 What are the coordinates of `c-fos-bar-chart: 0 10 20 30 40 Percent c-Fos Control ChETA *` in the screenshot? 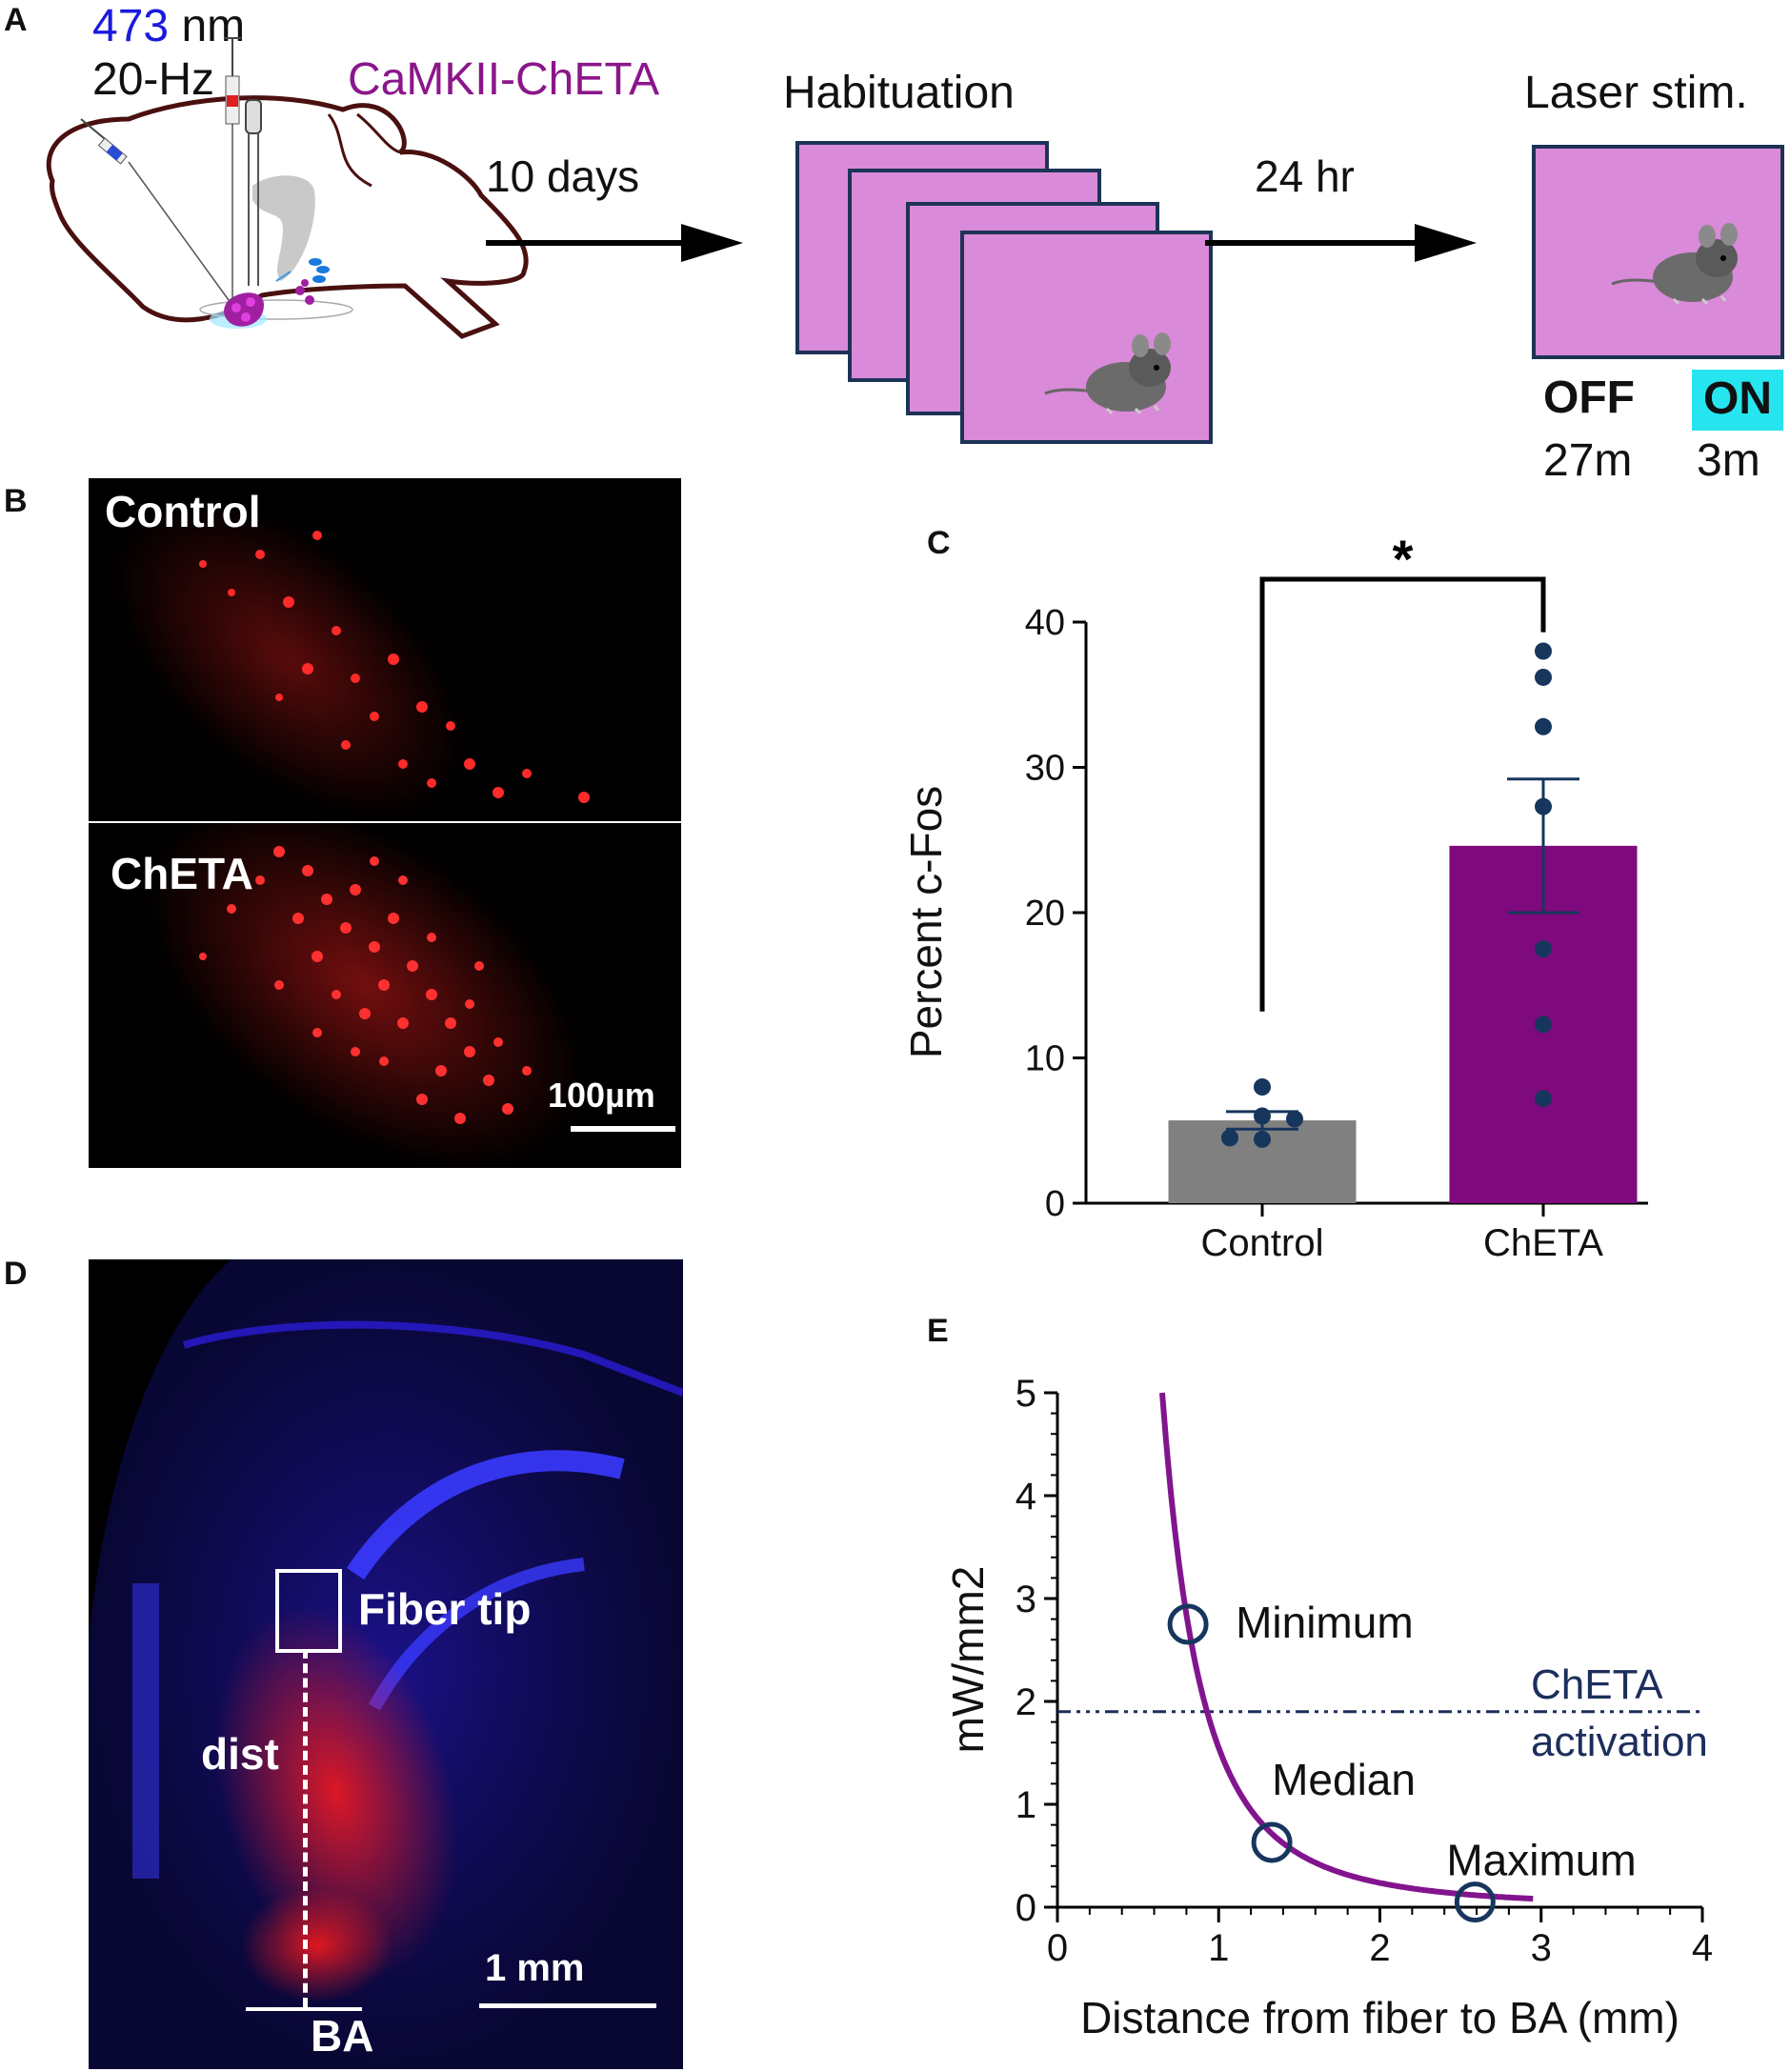 It's located at (1275, 897).